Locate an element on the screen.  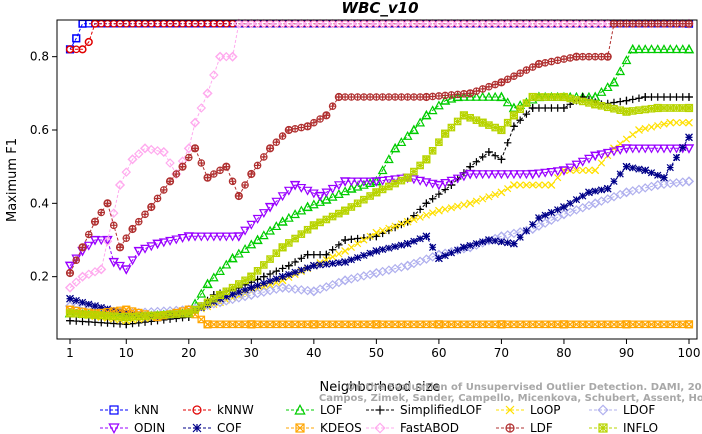
legend-label: LDOF is located at coordinates (639, 410).